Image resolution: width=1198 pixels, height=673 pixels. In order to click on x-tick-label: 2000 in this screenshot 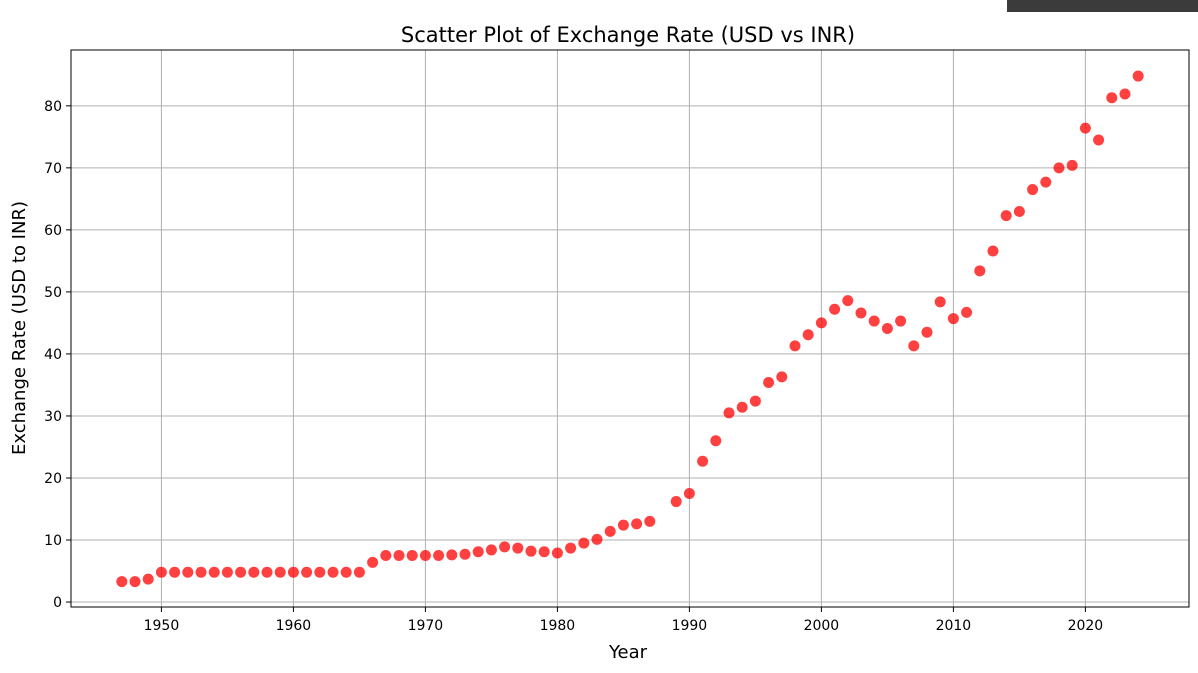, I will do `click(822, 626)`.